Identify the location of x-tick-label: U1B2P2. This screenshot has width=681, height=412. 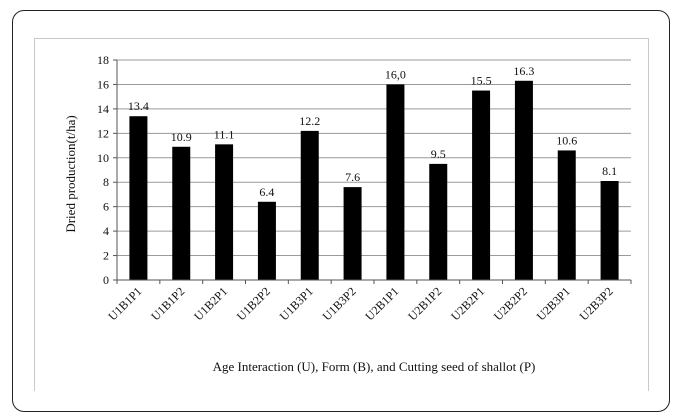
(253, 303).